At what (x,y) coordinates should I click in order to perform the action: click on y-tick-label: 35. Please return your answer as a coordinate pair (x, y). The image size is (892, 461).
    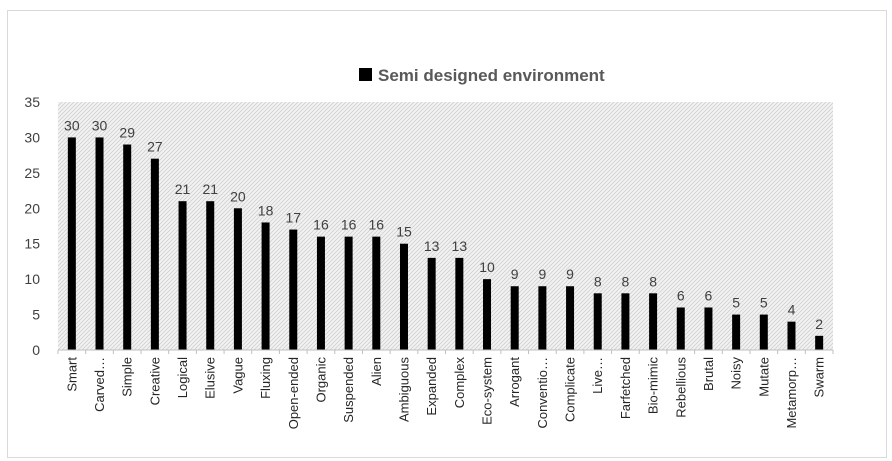
    Looking at the image, I should click on (32, 102).